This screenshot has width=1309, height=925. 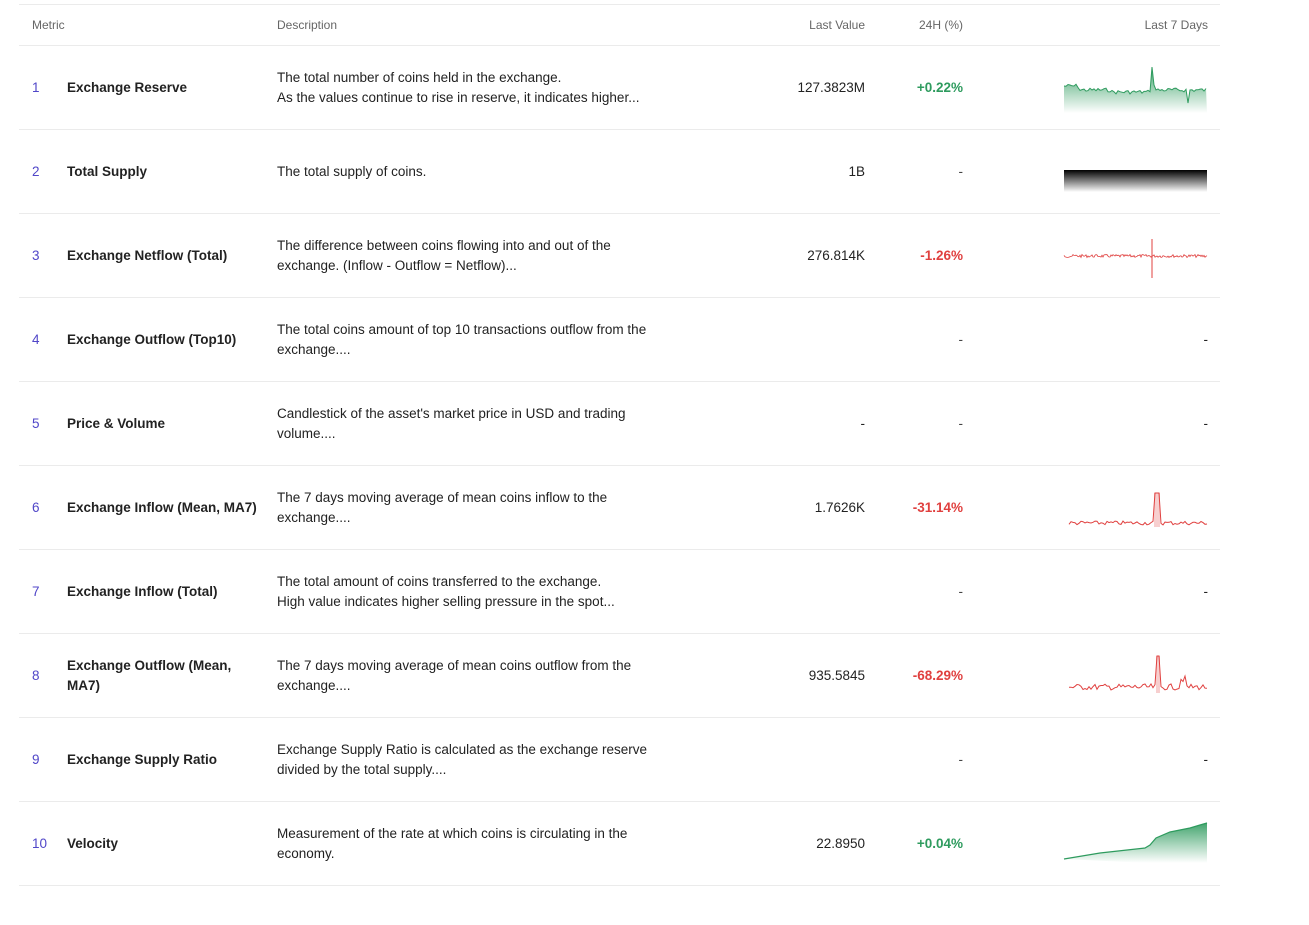 I want to click on row-rank: 8, so click(x=36, y=675).